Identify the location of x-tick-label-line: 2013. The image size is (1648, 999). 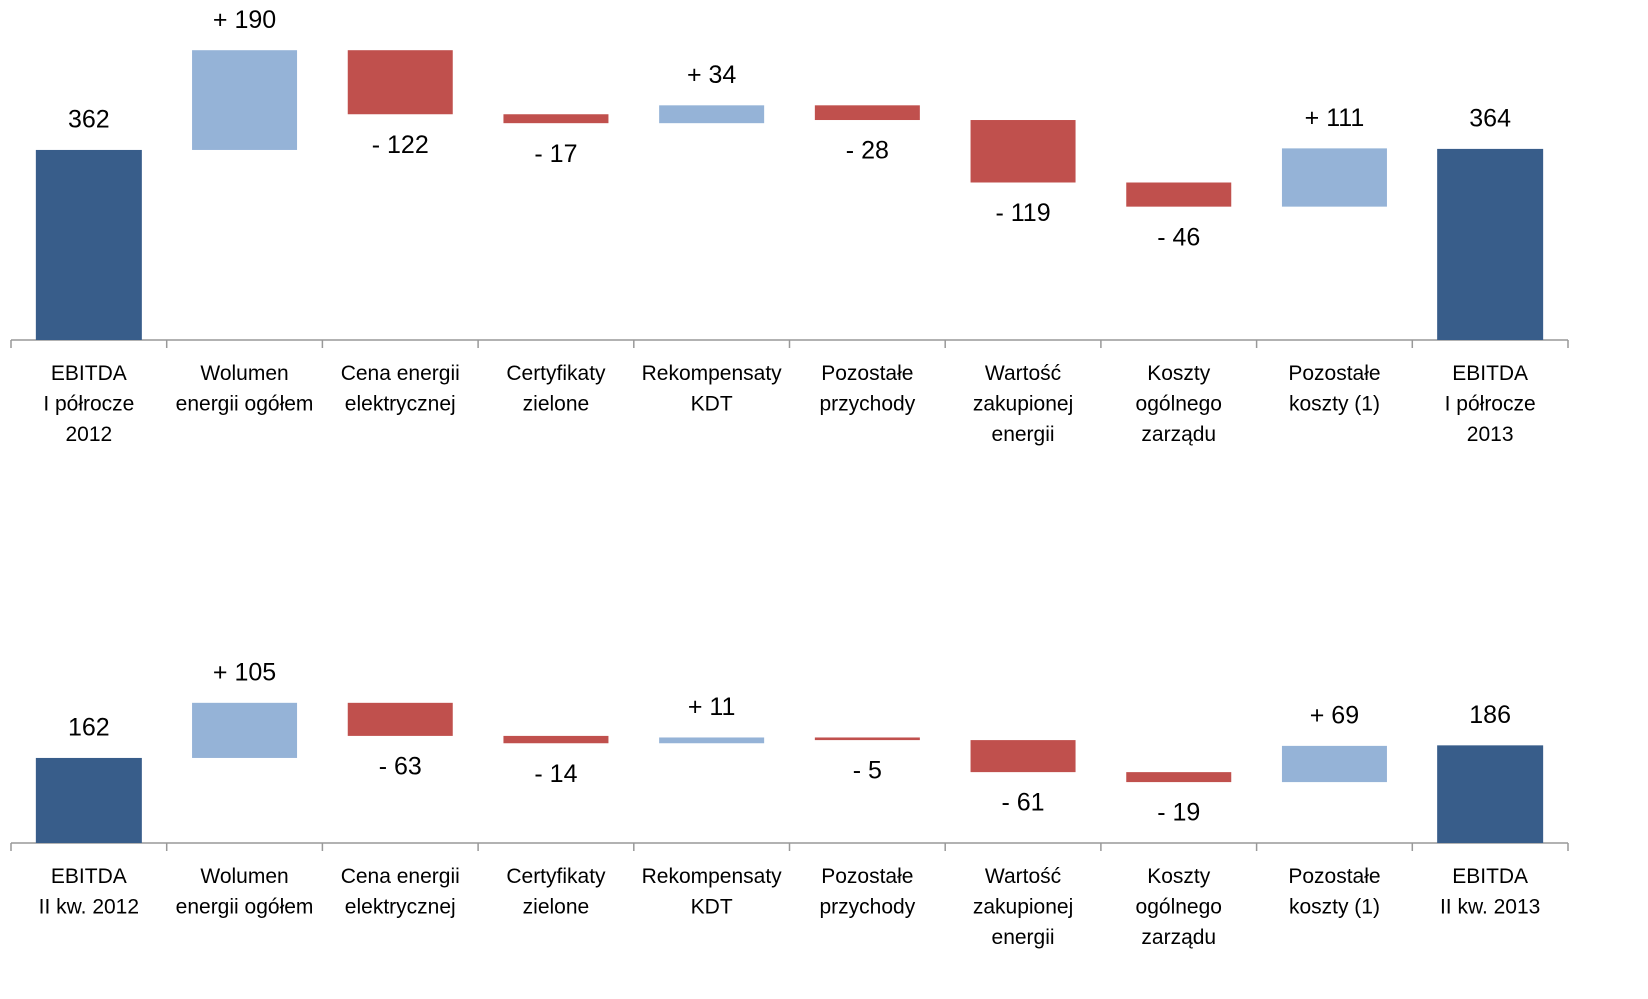
(1490, 434).